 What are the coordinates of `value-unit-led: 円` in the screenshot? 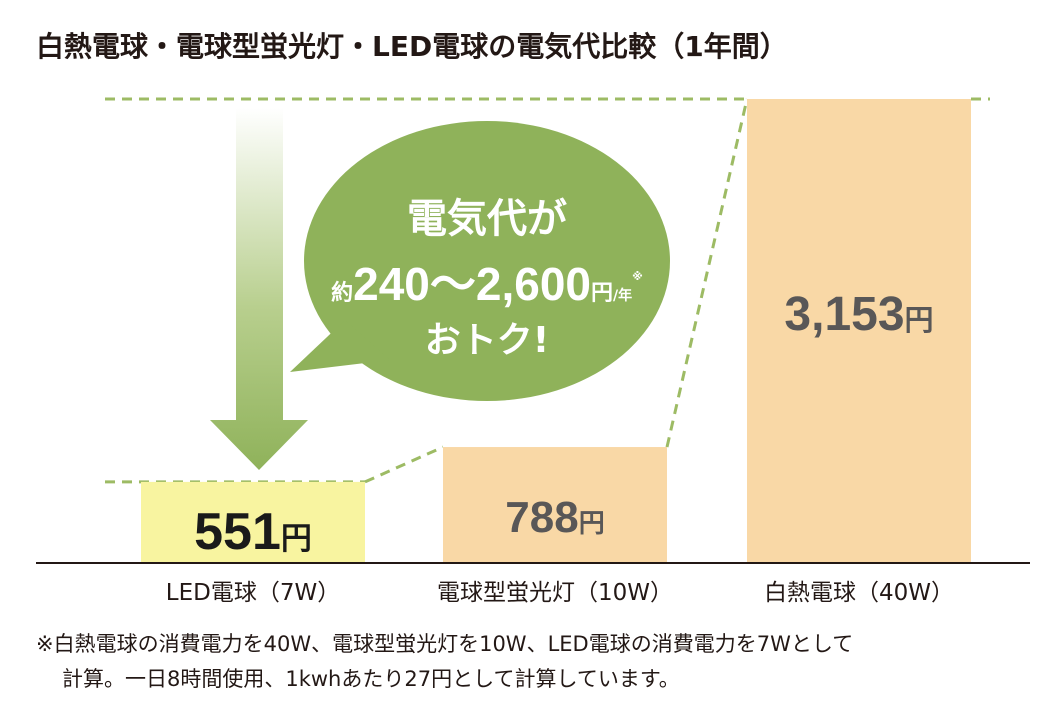 It's located at (296, 539).